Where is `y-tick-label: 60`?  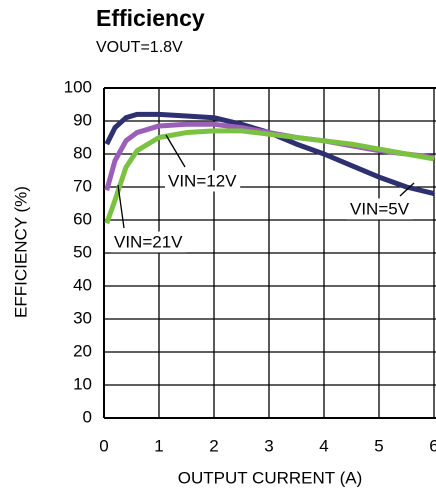 y-tick-label: 60 is located at coordinates (82, 218).